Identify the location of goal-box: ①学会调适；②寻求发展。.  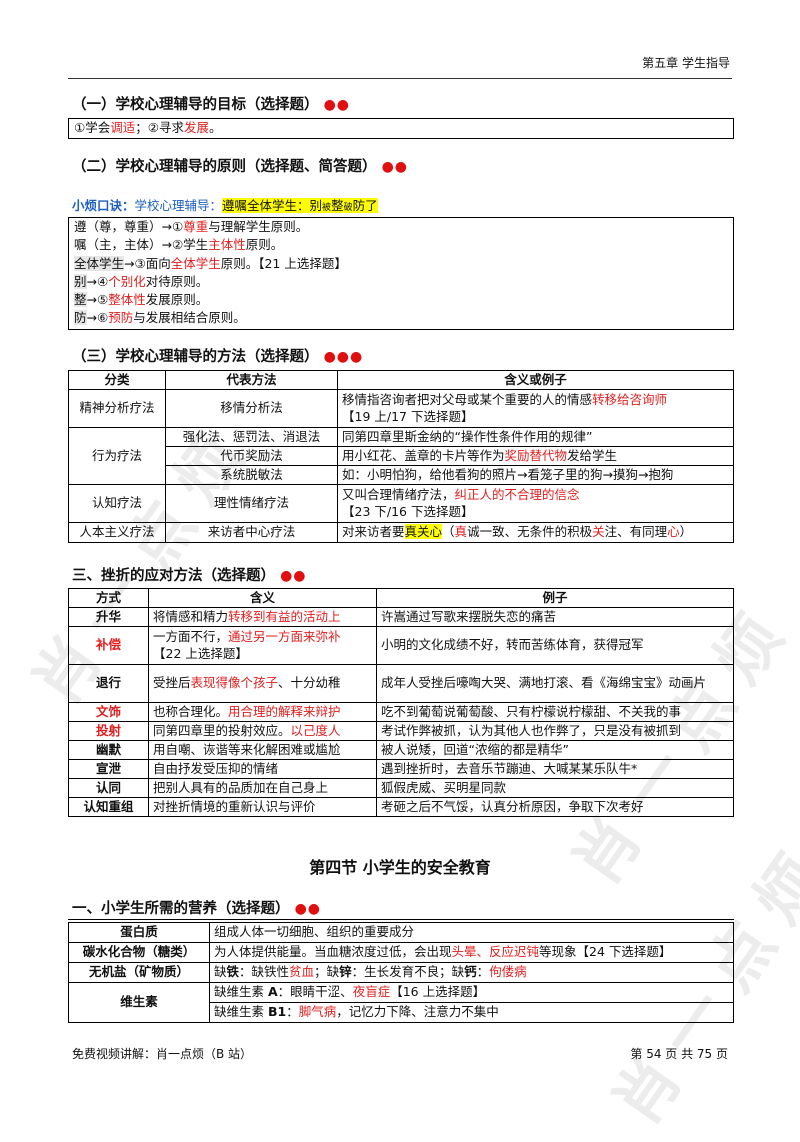
(401, 128).